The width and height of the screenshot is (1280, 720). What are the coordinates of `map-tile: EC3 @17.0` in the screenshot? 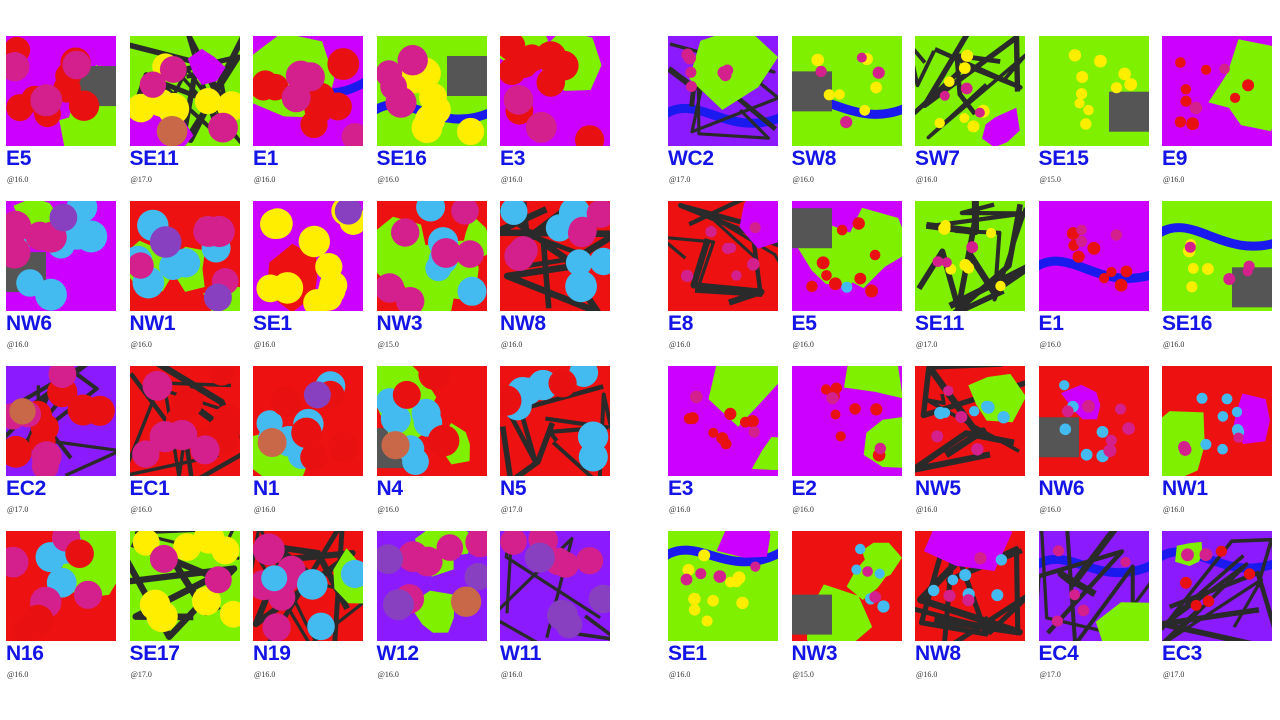 It's located at (1217, 613).